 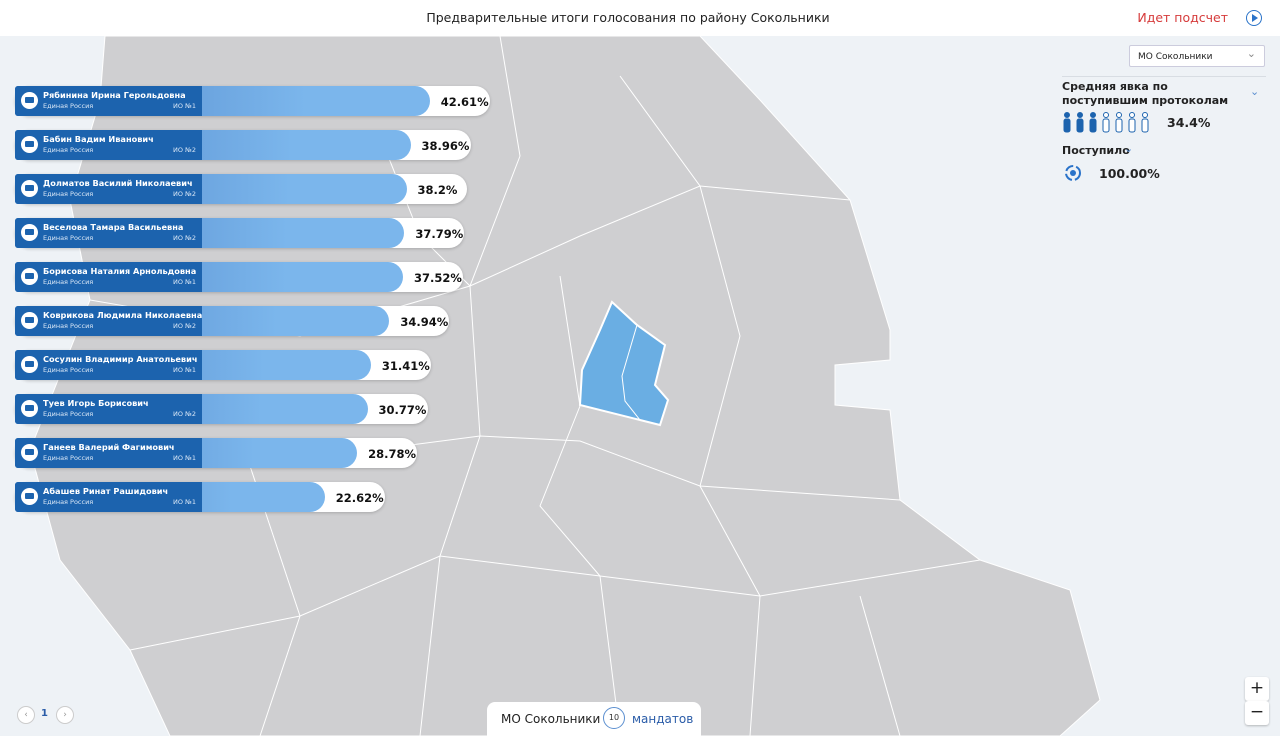 What do you see at coordinates (1164, 76) in the screenshot?
I see `divider` at bounding box center [1164, 76].